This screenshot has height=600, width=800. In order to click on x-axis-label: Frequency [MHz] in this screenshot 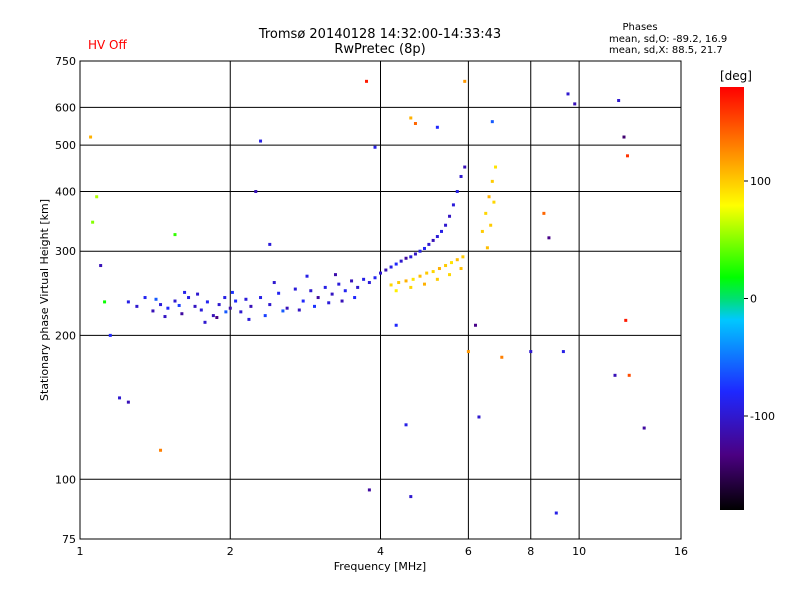, I will do `click(380, 566)`.